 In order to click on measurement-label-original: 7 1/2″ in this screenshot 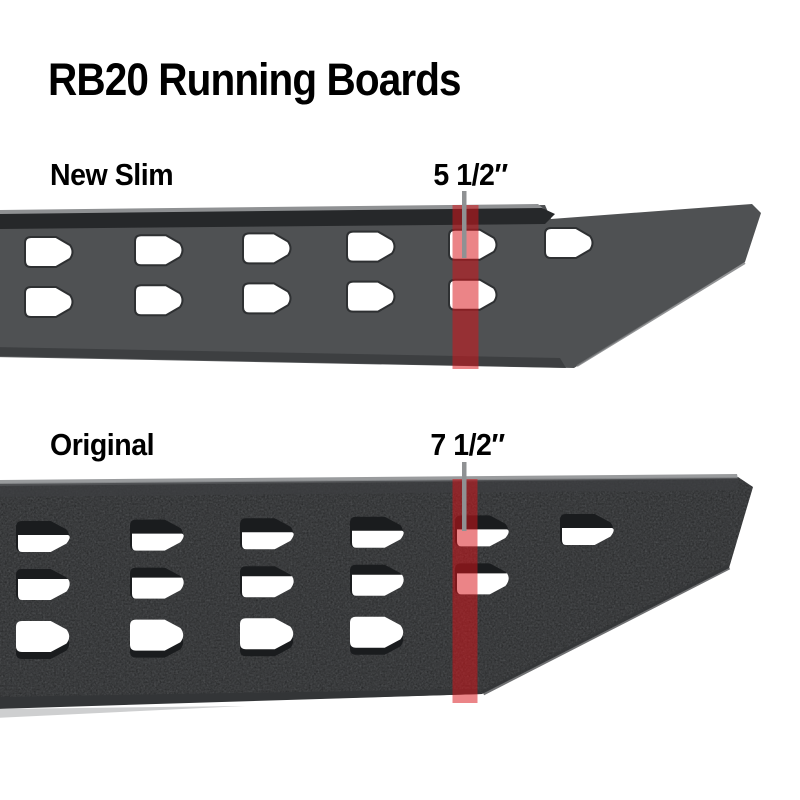, I will do `click(467, 444)`.